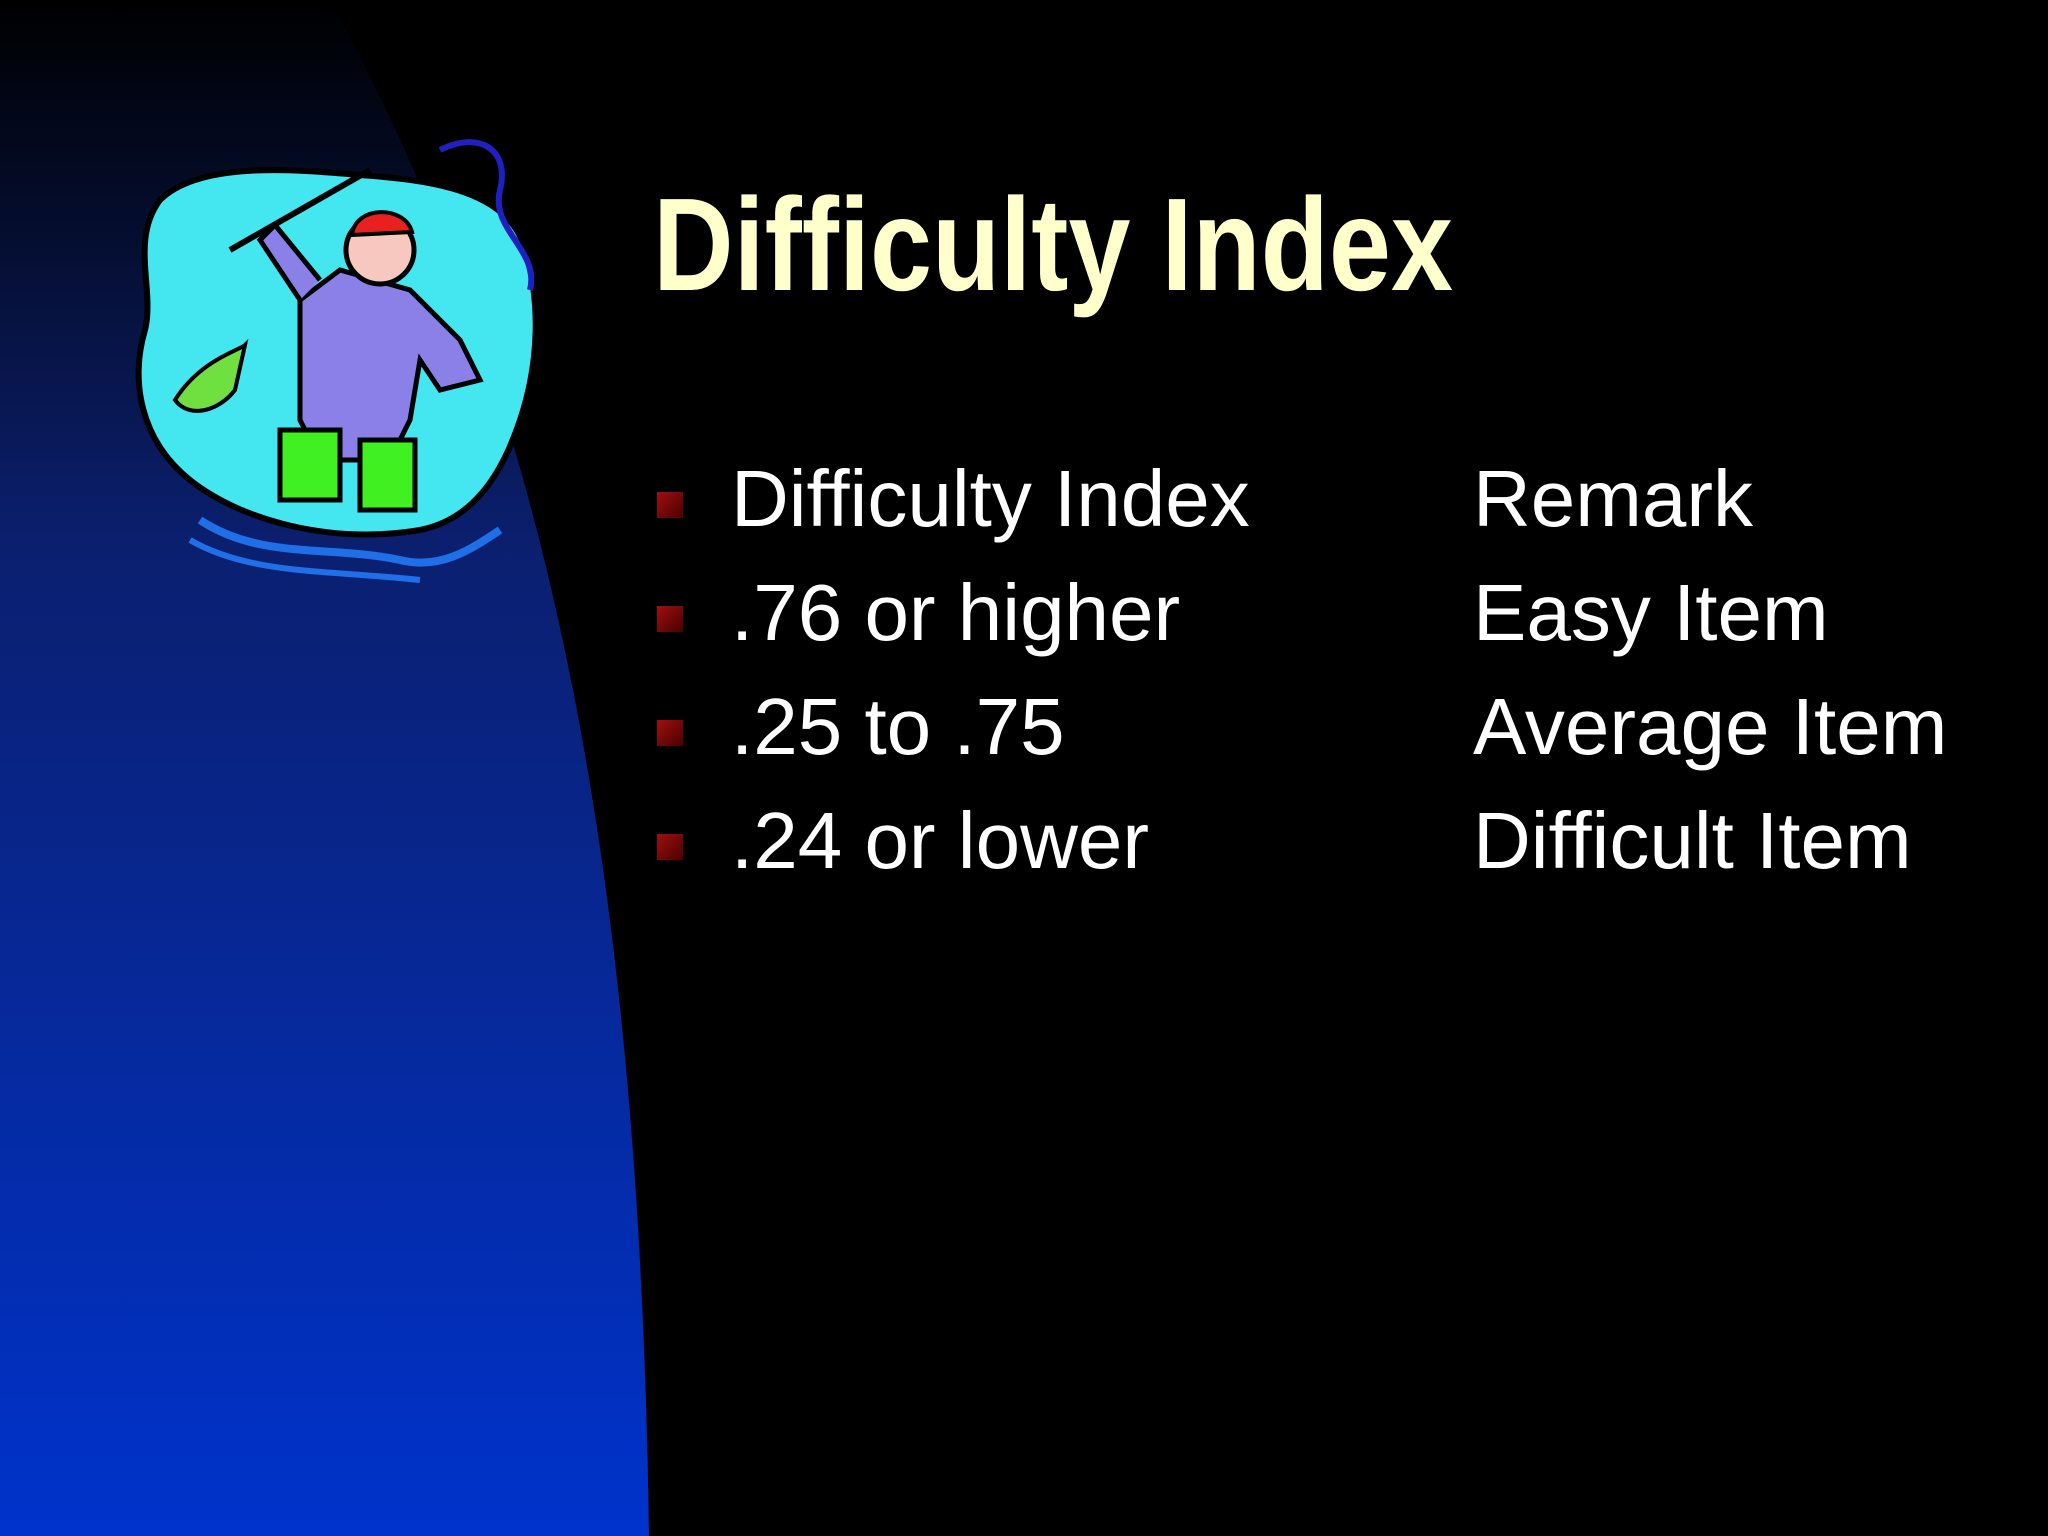  Describe the element at coordinates (940, 840) in the screenshot. I see `range-text: .24 or lower` at that location.